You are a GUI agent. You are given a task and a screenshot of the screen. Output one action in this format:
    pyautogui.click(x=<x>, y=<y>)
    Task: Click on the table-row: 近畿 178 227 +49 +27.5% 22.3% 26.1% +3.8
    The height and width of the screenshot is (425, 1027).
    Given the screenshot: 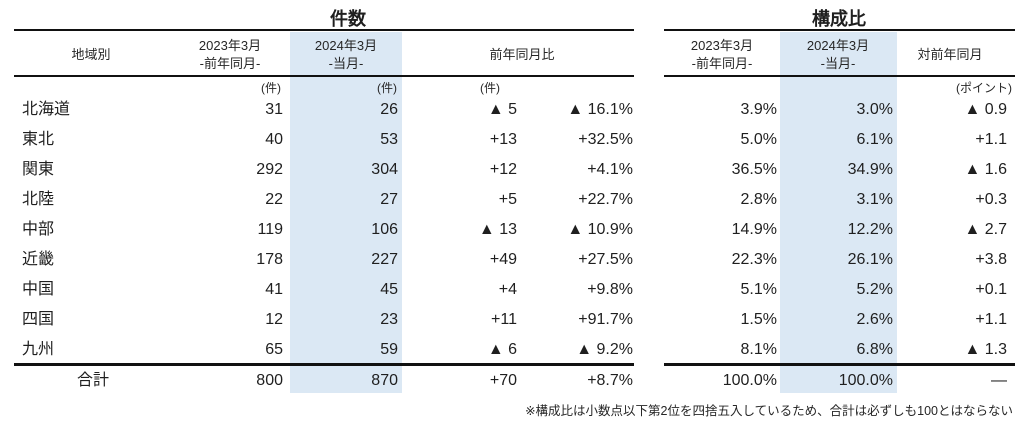 What is the action you would take?
    pyautogui.click(x=513, y=260)
    